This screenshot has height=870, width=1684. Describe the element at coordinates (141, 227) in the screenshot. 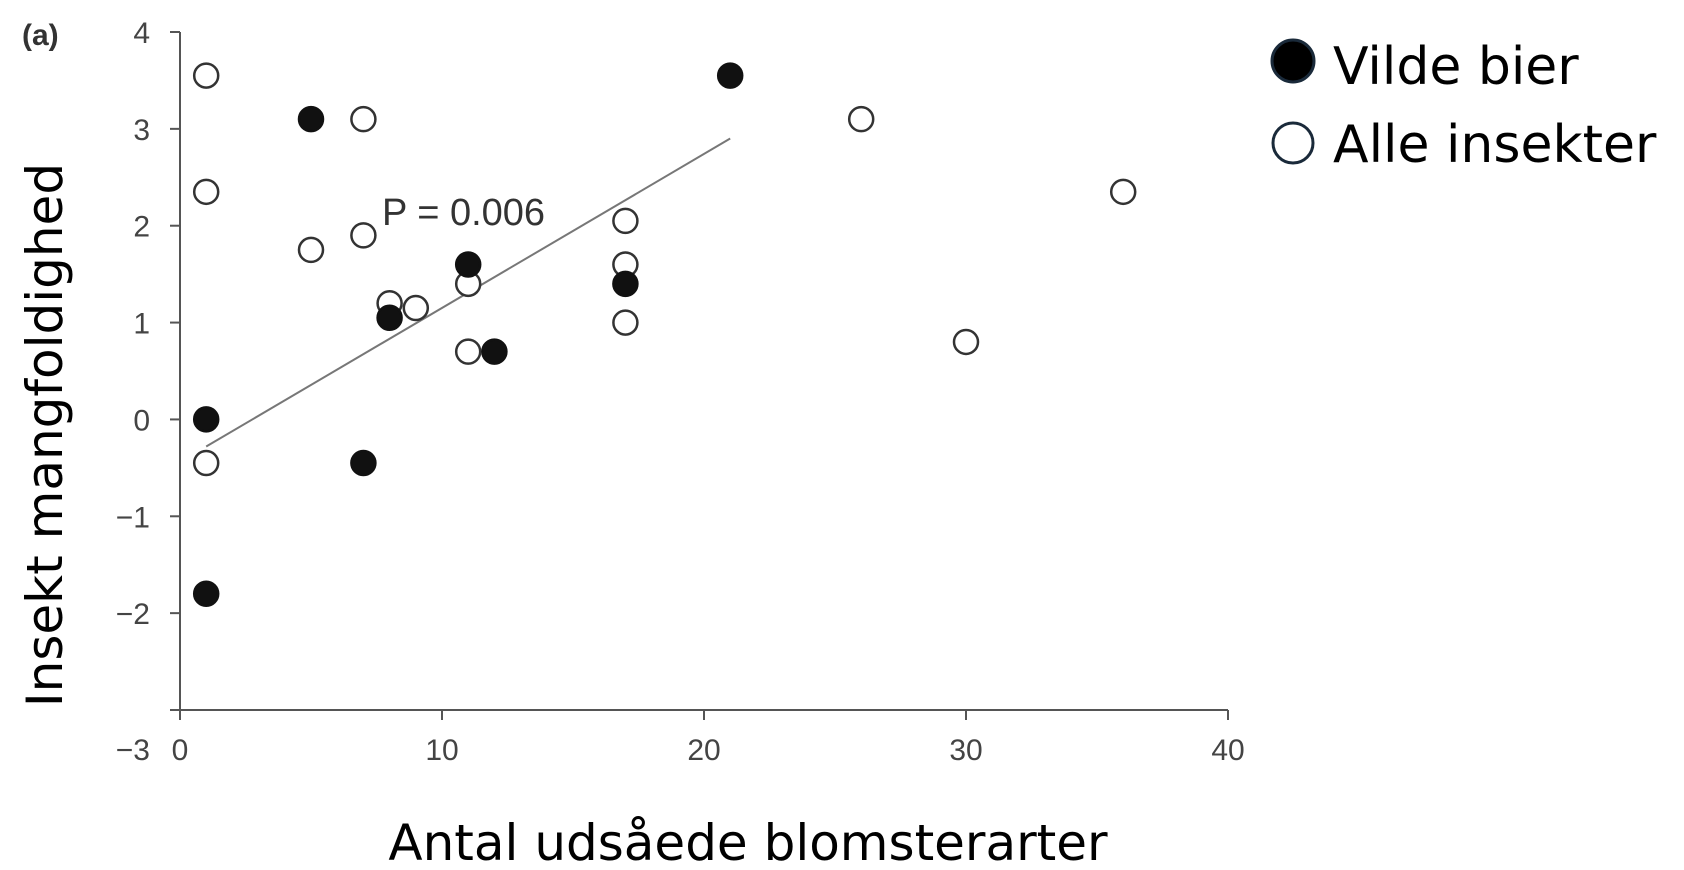

I see `y-tick-label: 2` at that location.